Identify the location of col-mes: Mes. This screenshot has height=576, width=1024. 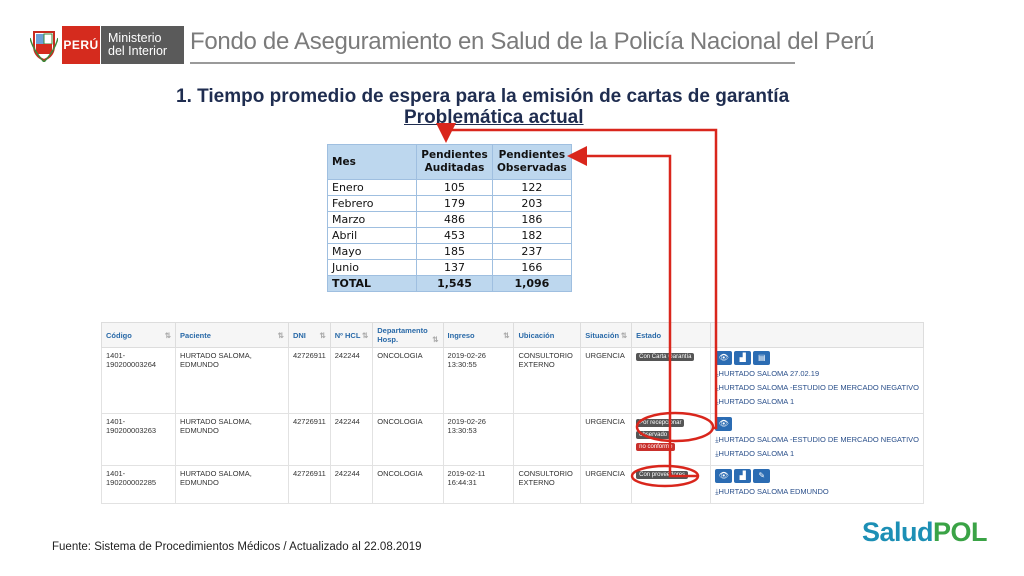
(372, 162).